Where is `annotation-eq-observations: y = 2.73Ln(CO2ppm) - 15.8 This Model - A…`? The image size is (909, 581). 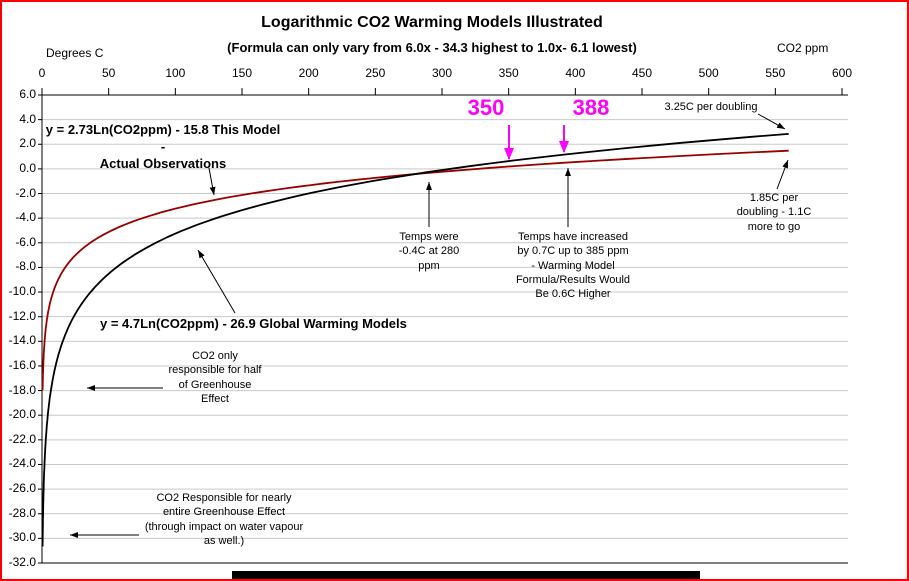
annotation-eq-observations: y = 2.73Ln(CO2ppm) - 15.8 This Model - A… is located at coordinates (163, 146).